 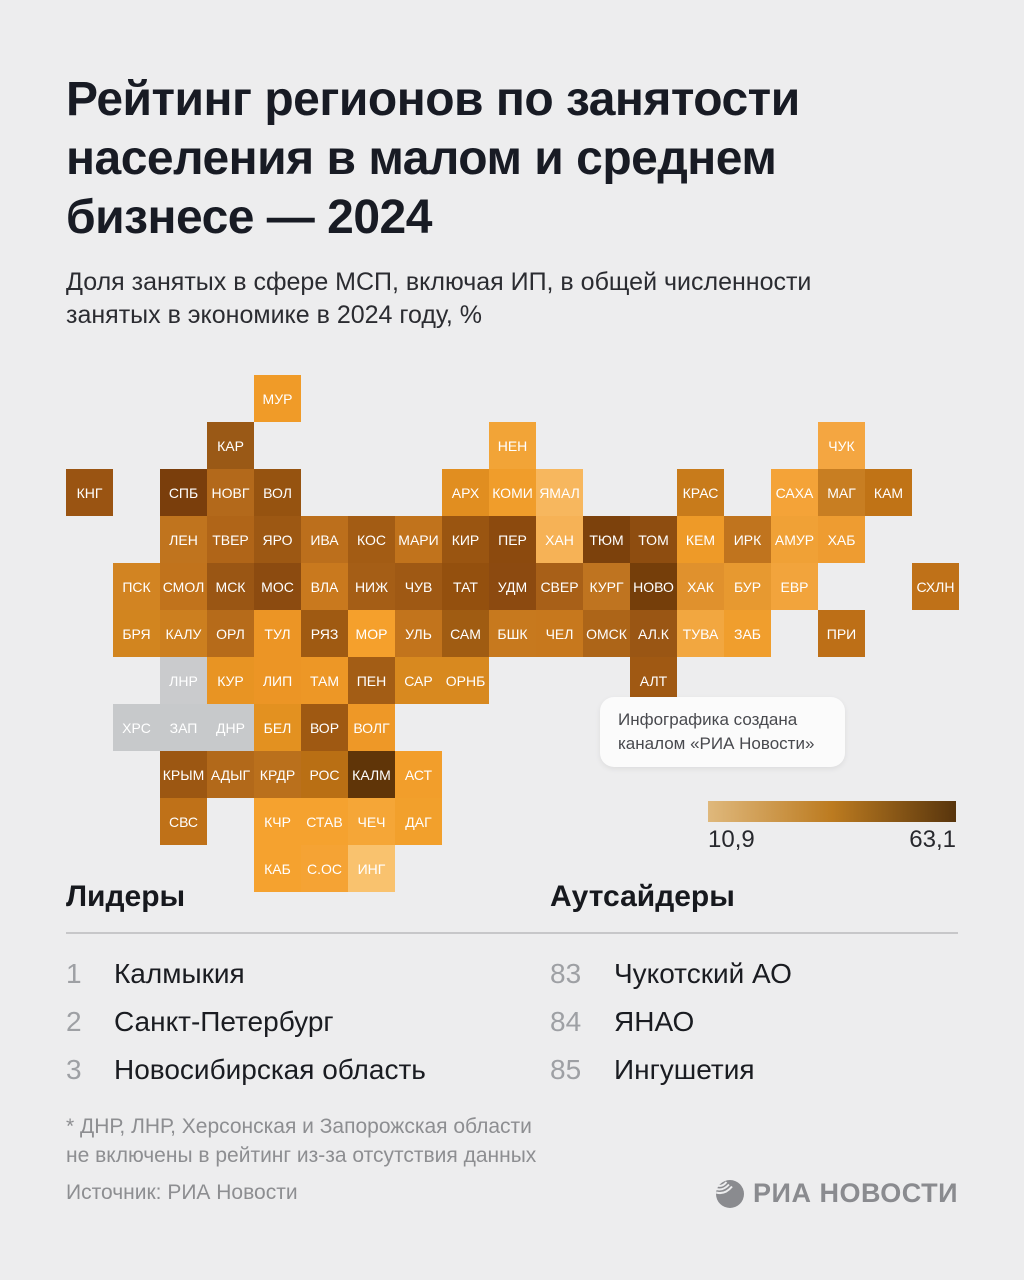 What do you see at coordinates (270, 1069) in the screenshot?
I see `region-name: Новосибирская область` at bounding box center [270, 1069].